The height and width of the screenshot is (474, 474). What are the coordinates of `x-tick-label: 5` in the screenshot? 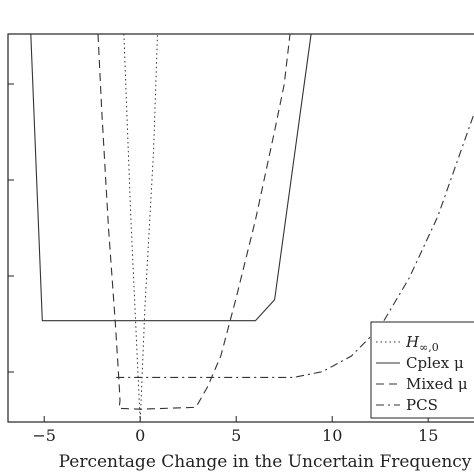 It's located at (236, 435).